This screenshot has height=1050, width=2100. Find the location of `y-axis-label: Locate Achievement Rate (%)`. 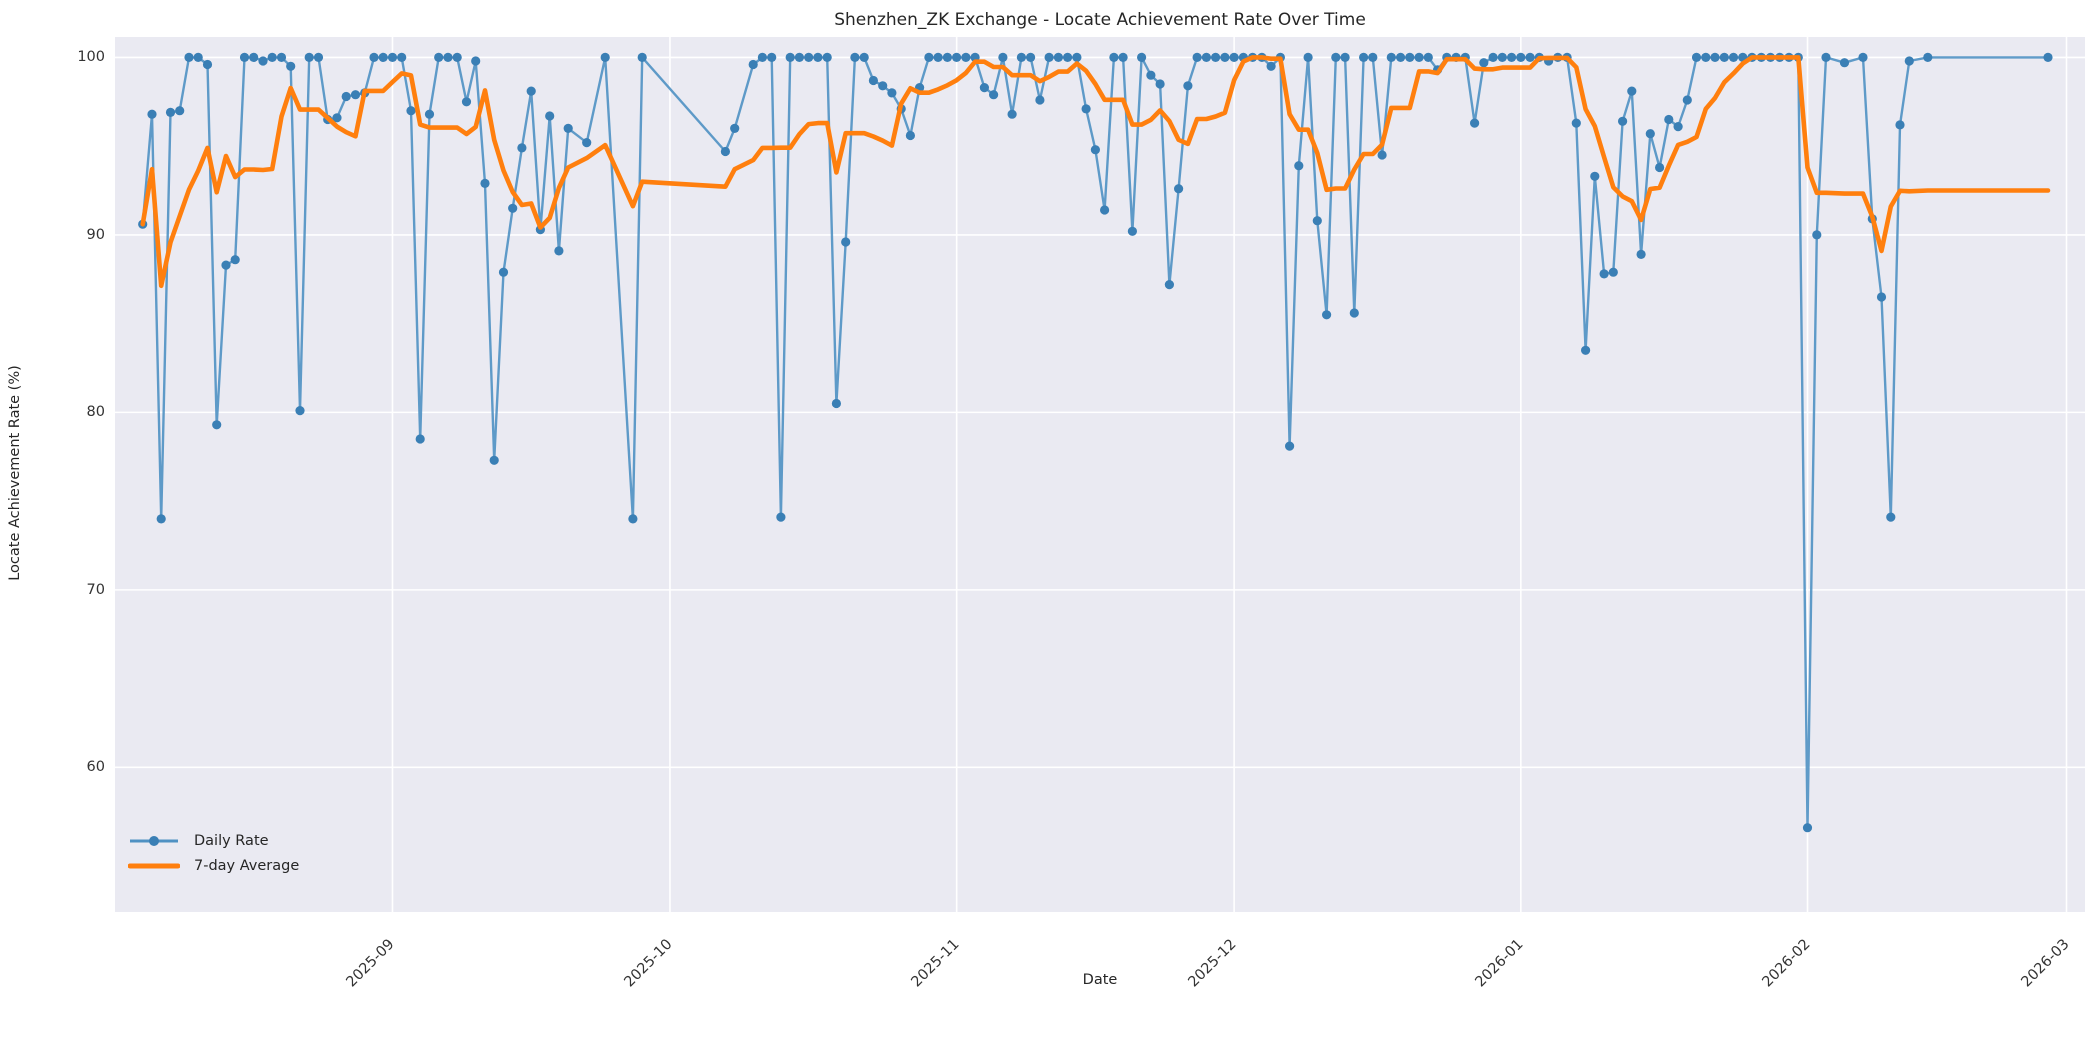

y-axis-label: Locate Achievement Rate (%) is located at coordinates (15, 473).